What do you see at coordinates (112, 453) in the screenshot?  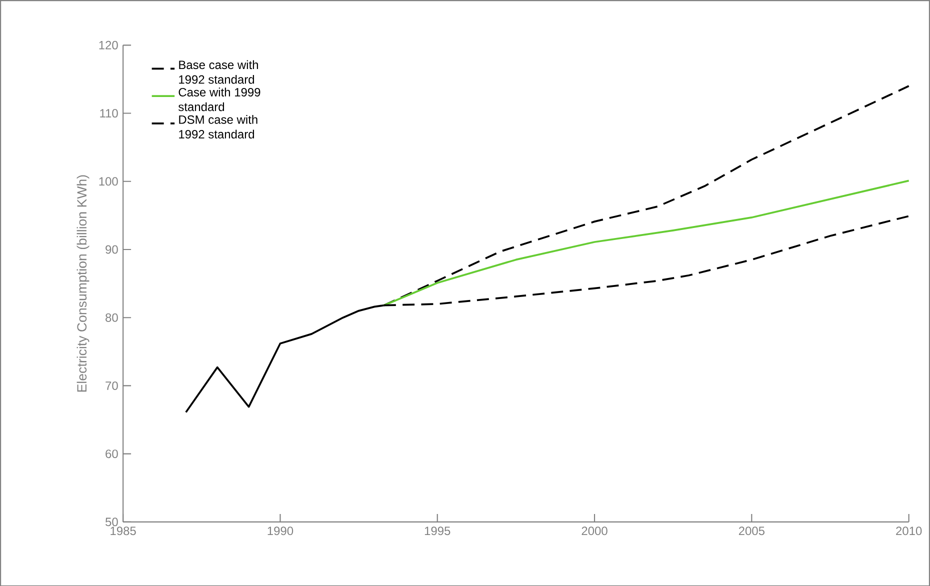 I see `y-tick-label: 60` at bounding box center [112, 453].